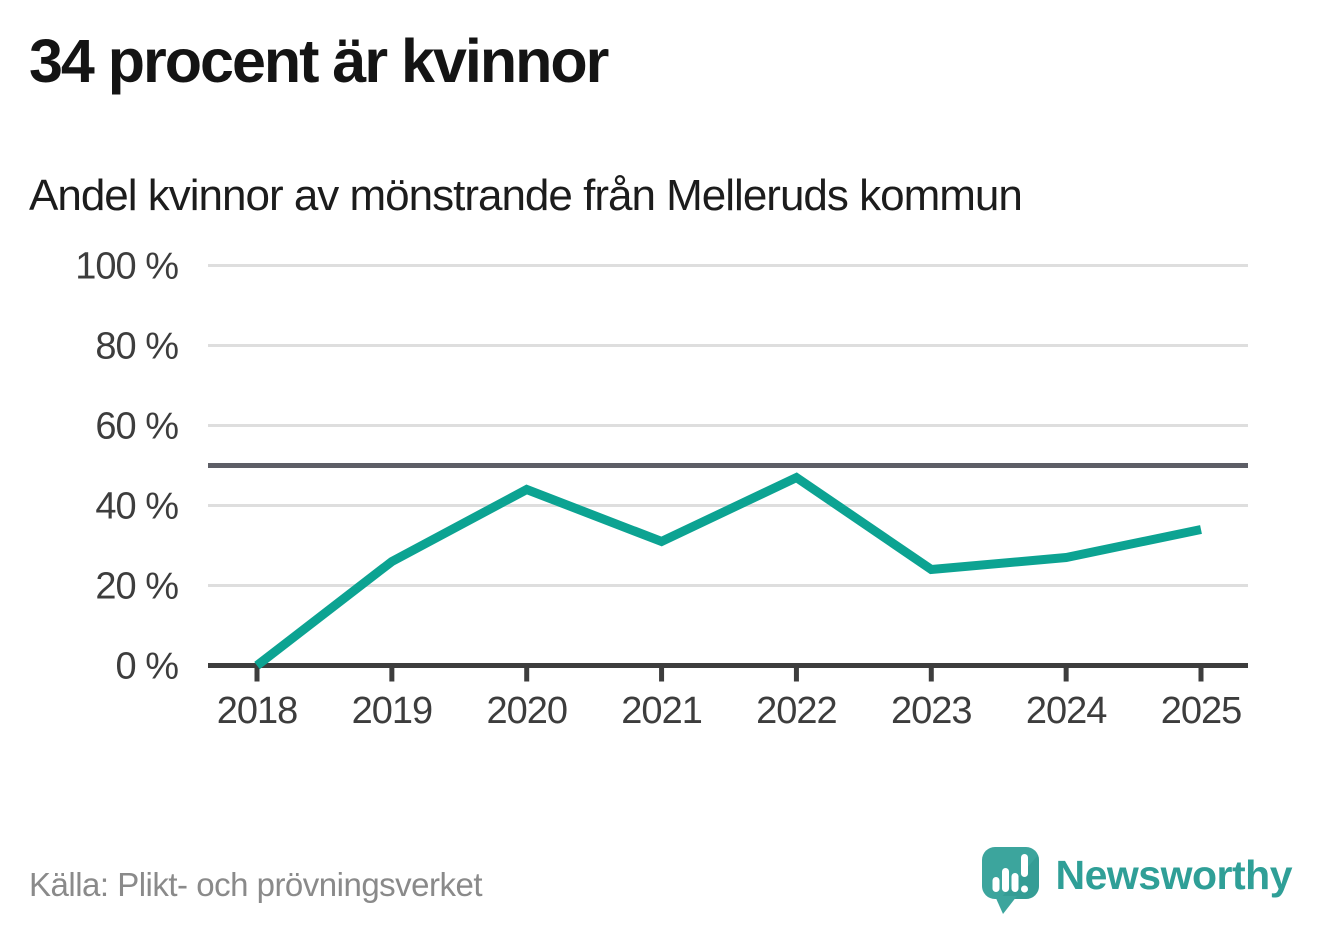 The height and width of the screenshot is (939, 1322). I want to click on y-tick-label: 20 %, so click(136, 587).